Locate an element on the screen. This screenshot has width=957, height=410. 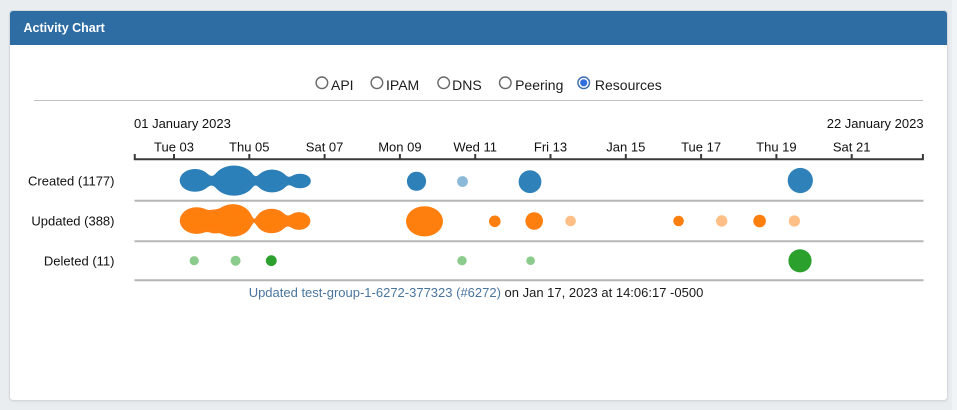
svg-text: Updated (388) is located at coordinates (72, 221).